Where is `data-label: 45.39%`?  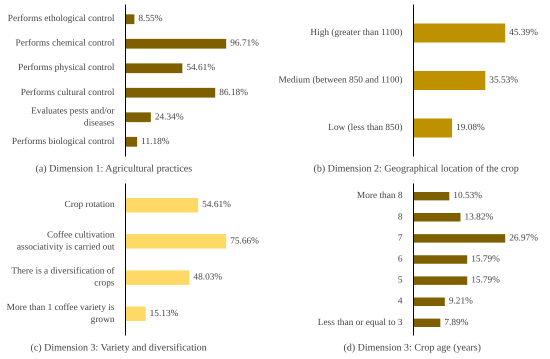 data-label: 45.39% is located at coordinates (523, 33).